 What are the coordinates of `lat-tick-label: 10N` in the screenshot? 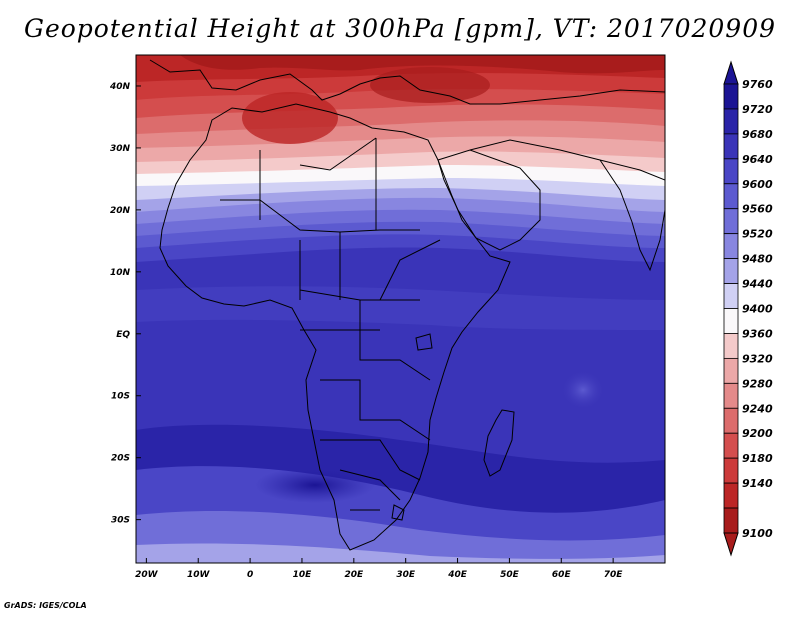 It's located at (120, 273).